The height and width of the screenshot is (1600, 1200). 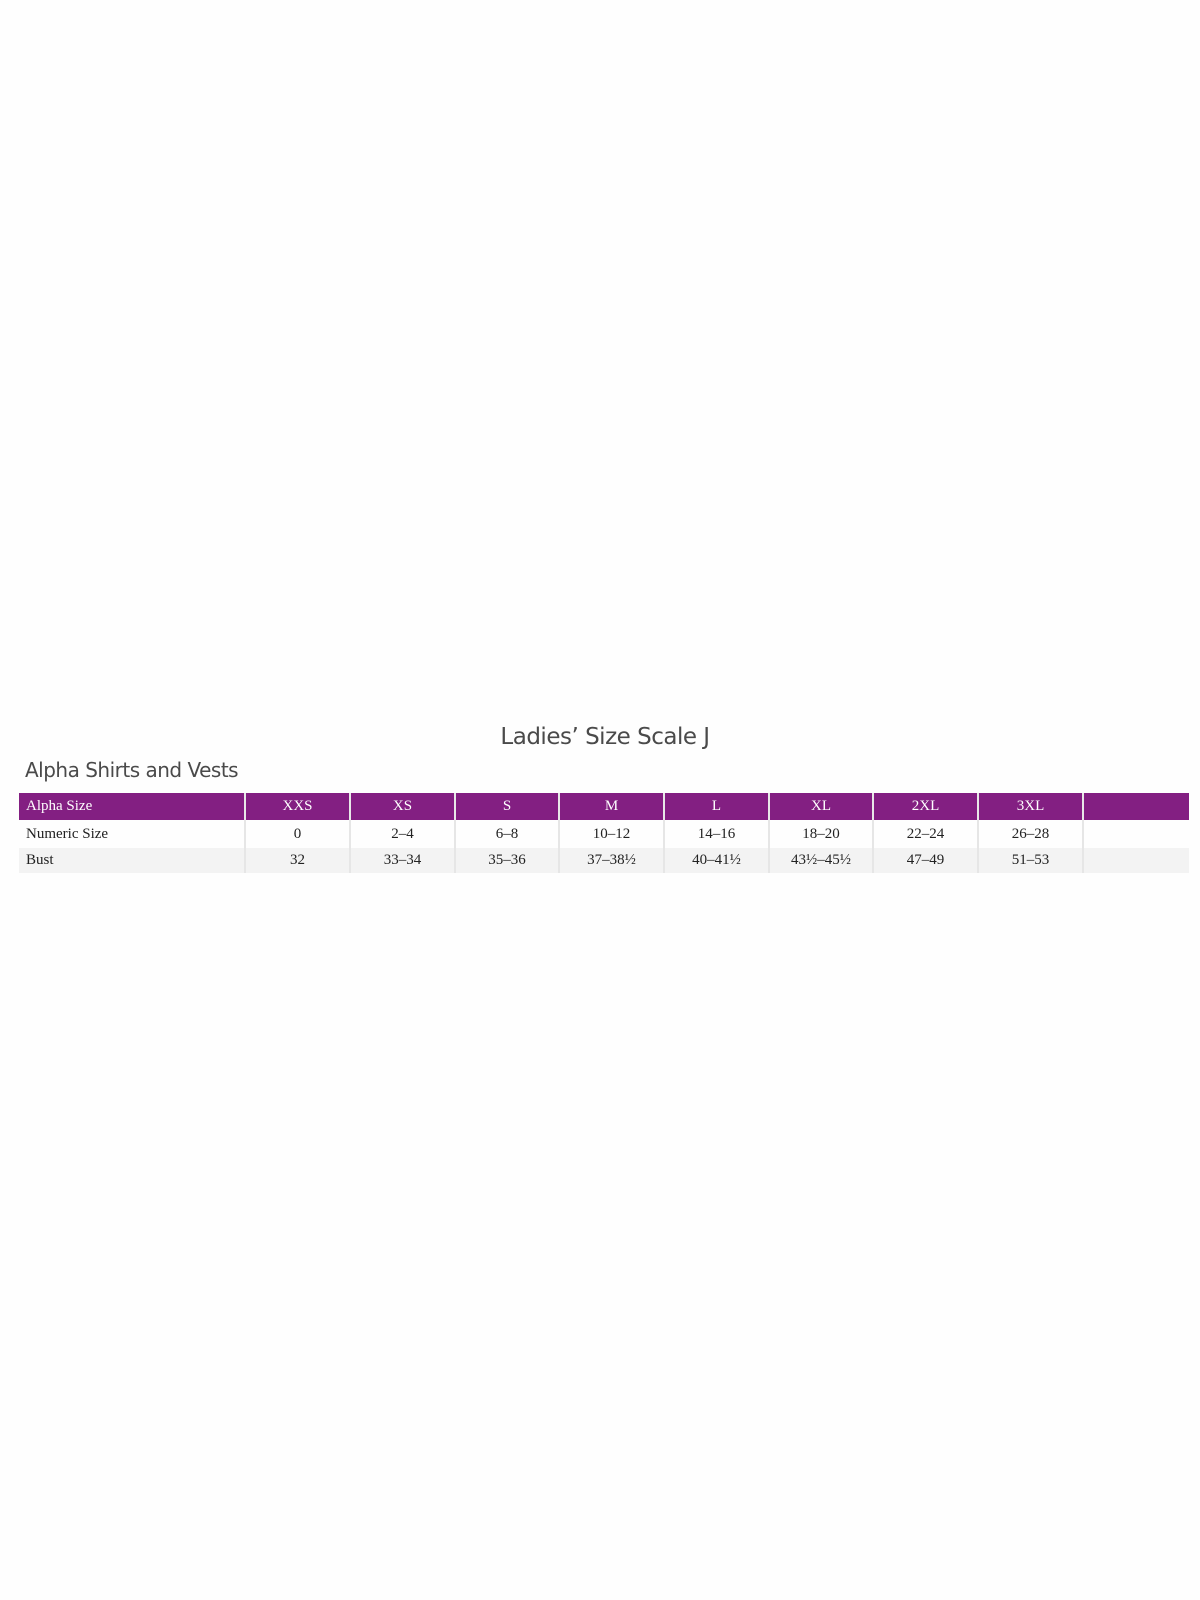 What do you see at coordinates (716, 860) in the screenshot?
I see `table-cell: 40–41½` at bounding box center [716, 860].